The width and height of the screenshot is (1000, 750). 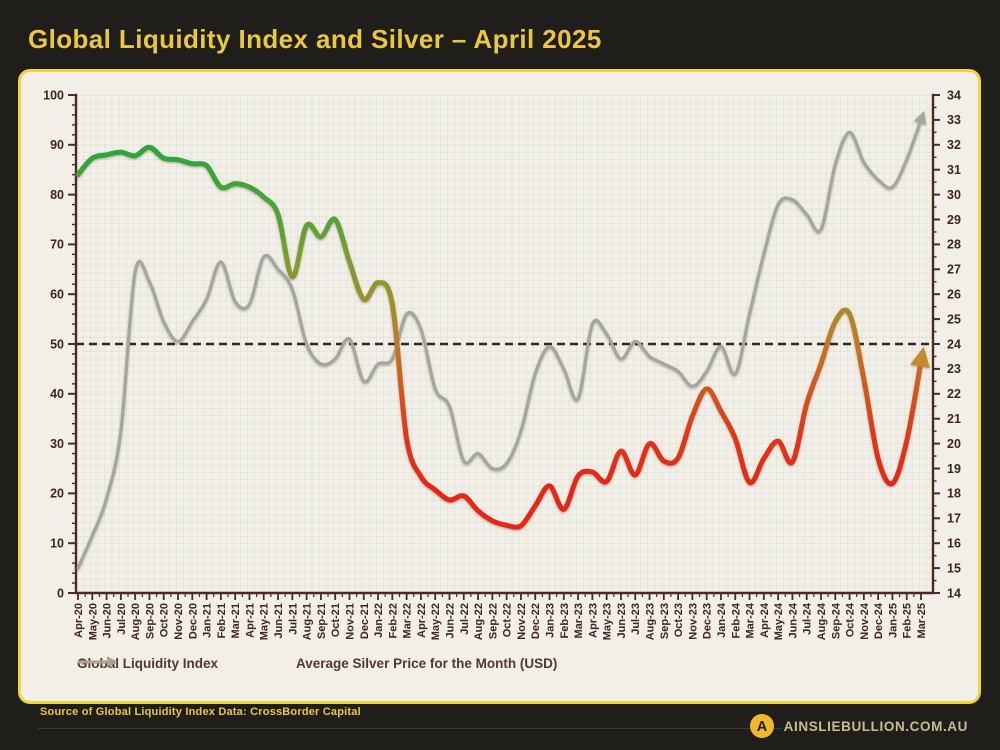 What do you see at coordinates (922, 620) in the screenshot?
I see `svg-text: Mar-25` at bounding box center [922, 620].